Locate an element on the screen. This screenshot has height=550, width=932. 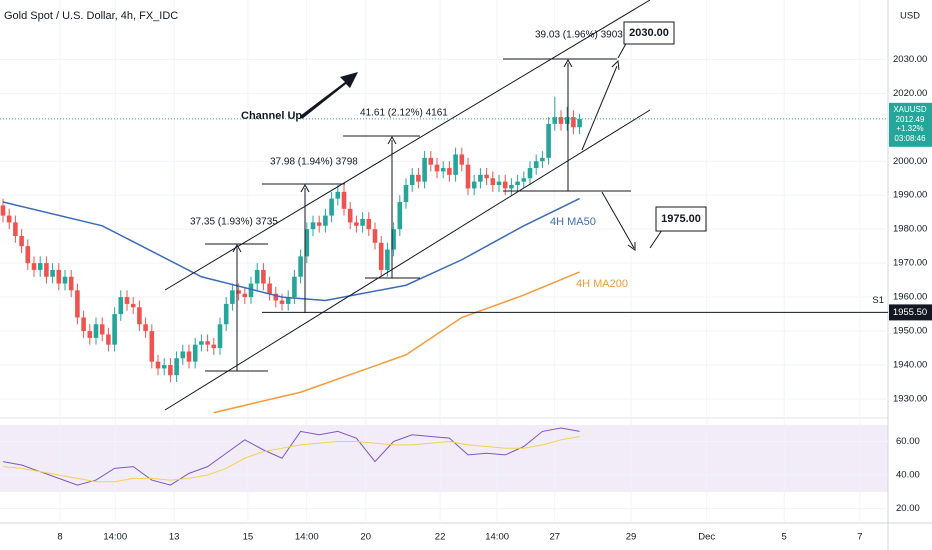
x-tick-label: 20 is located at coordinates (365, 537).